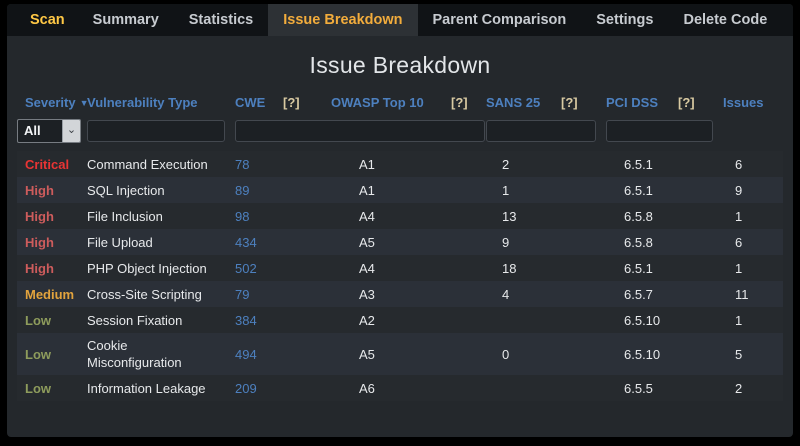 This screenshot has height=446, width=800. What do you see at coordinates (367, 320) in the screenshot?
I see `owasp-cell: A2` at bounding box center [367, 320].